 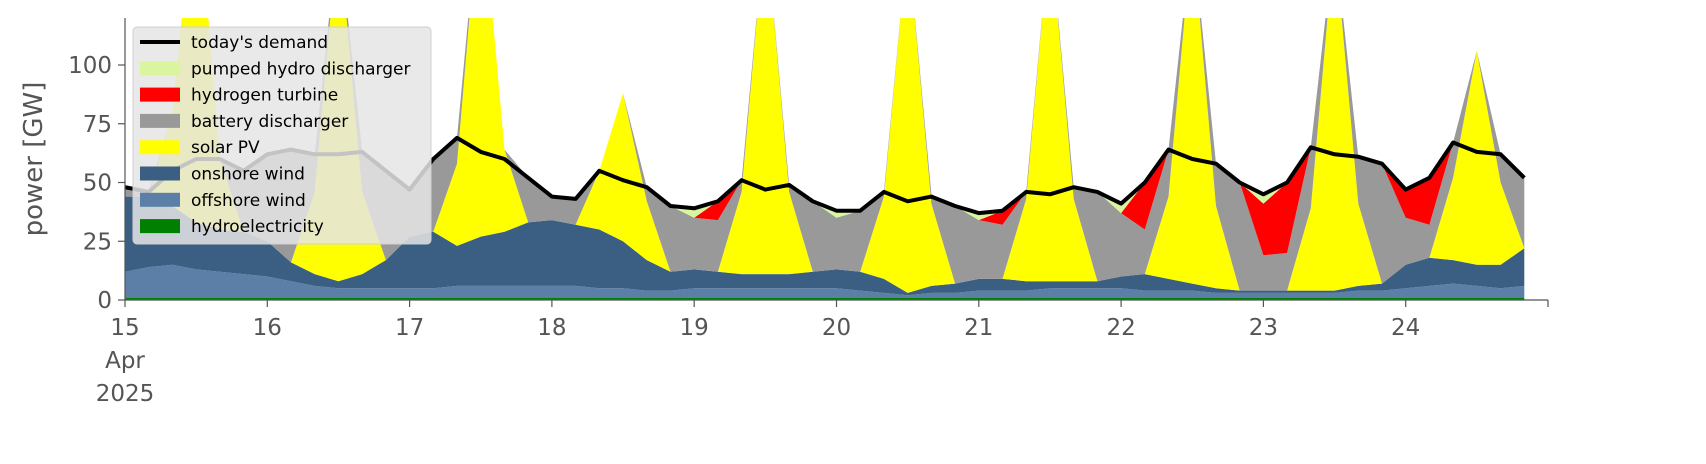 I want to click on y-tick-label: 25, so click(x=97, y=242).